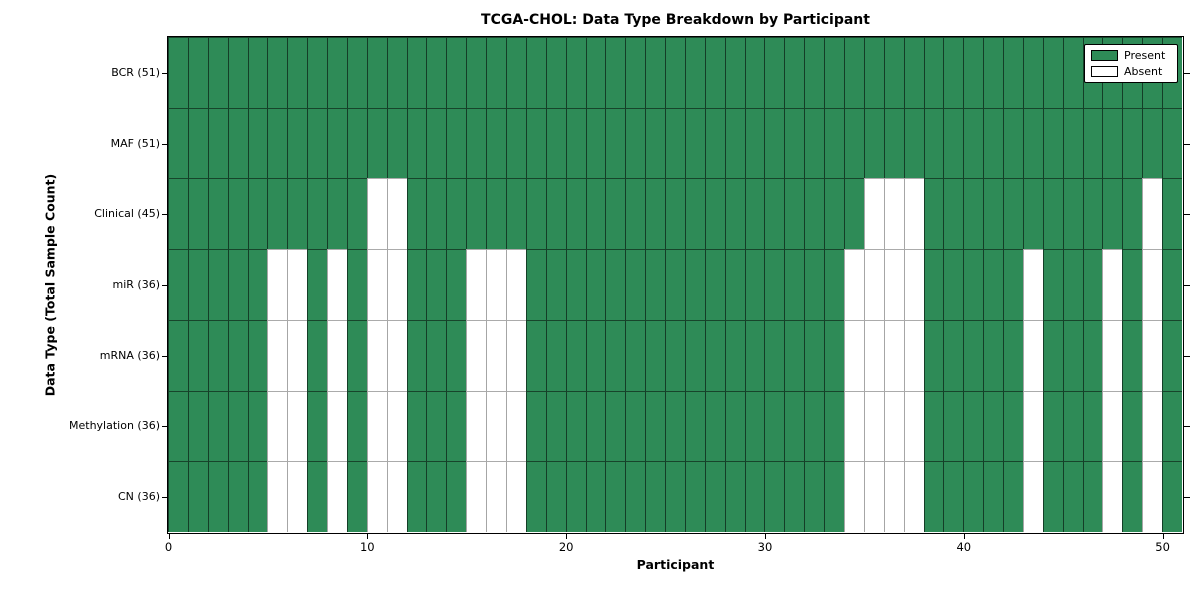 The height and width of the screenshot is (600, 1200). Describe the element at coordinates (127, 214) in the screenshot. I see `y-tick-label: Clinical (45)` at that location.